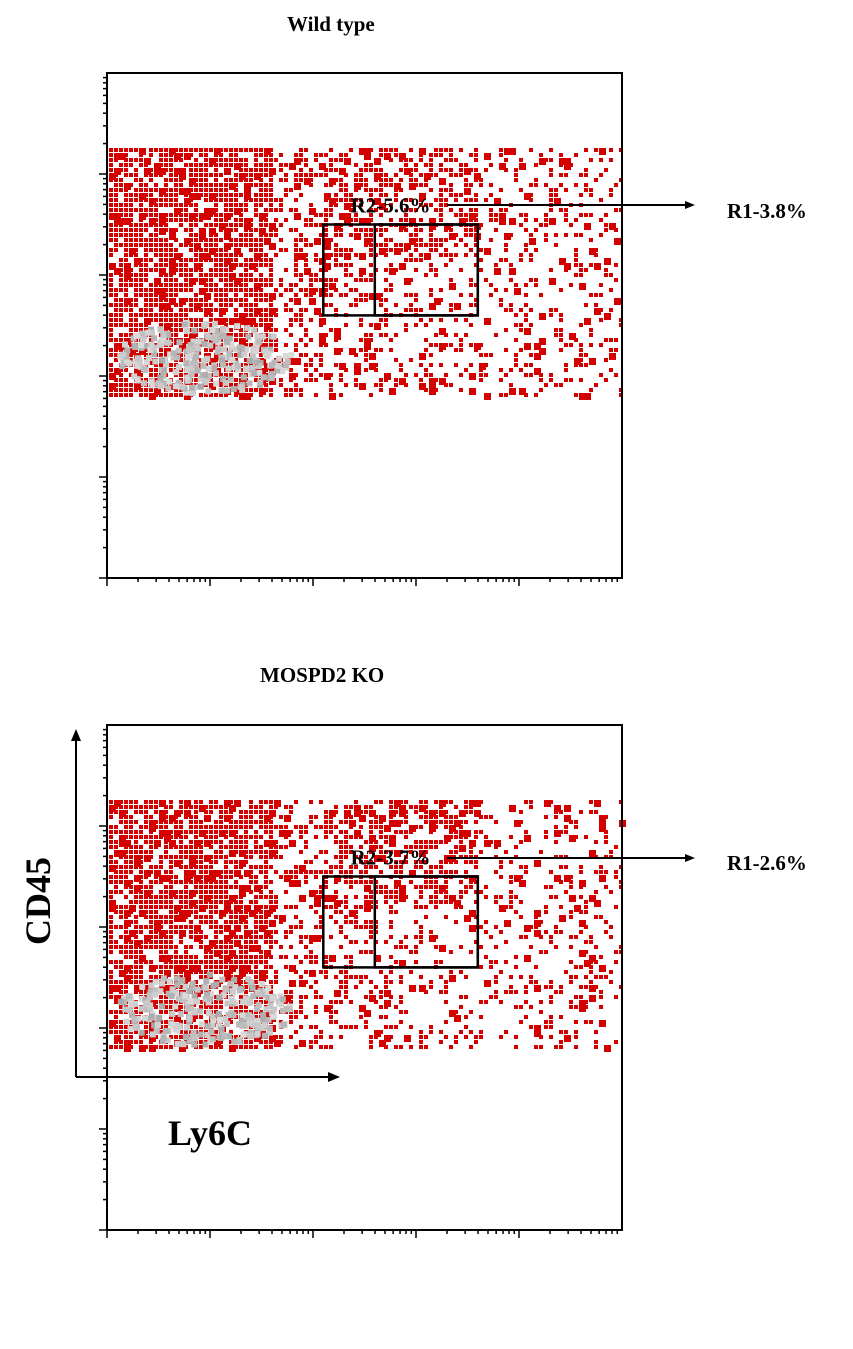  What do you see at coordinates (322, 675) in the screenshot?
I see `panel-2-title: MOSPD2 KO` at bounding box center [322, 675].